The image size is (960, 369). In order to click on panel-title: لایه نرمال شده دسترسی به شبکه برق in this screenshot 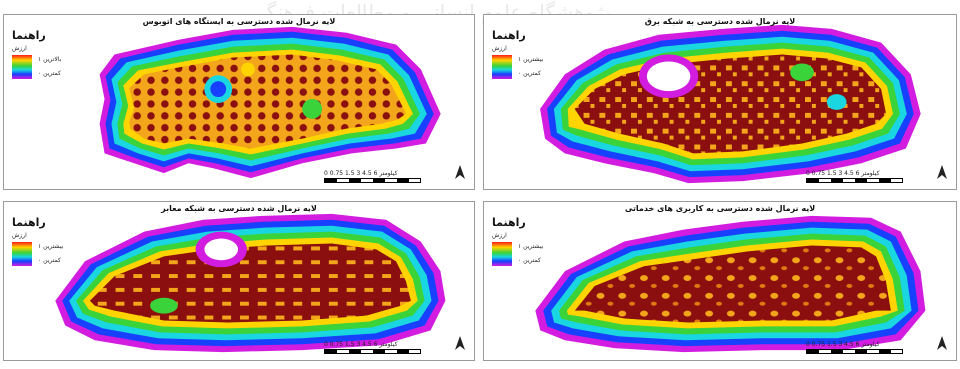, I will do `click(720, 21)`.